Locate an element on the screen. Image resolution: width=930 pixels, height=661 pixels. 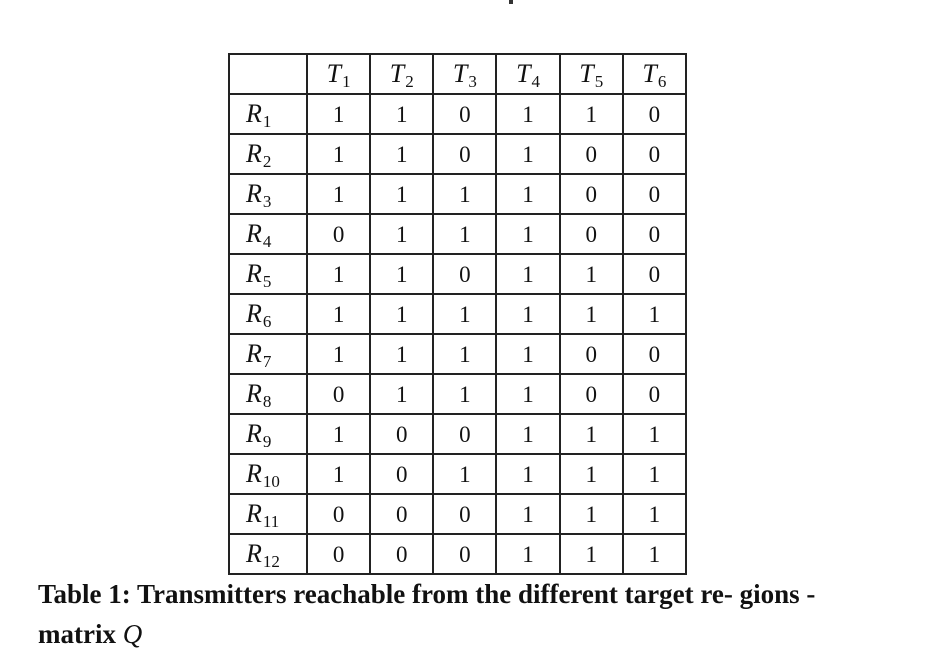
row-subscript: 5 is located at coordinates (267, 281).